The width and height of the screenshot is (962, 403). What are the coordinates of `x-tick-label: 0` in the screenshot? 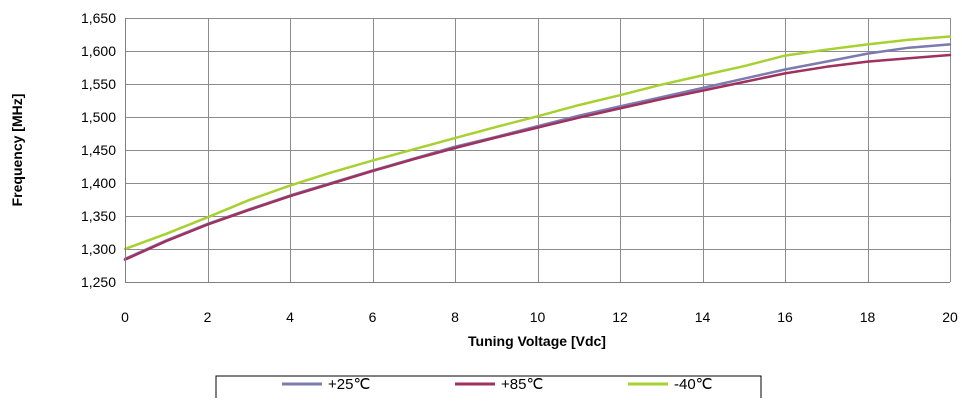 It's located at (125, 317).